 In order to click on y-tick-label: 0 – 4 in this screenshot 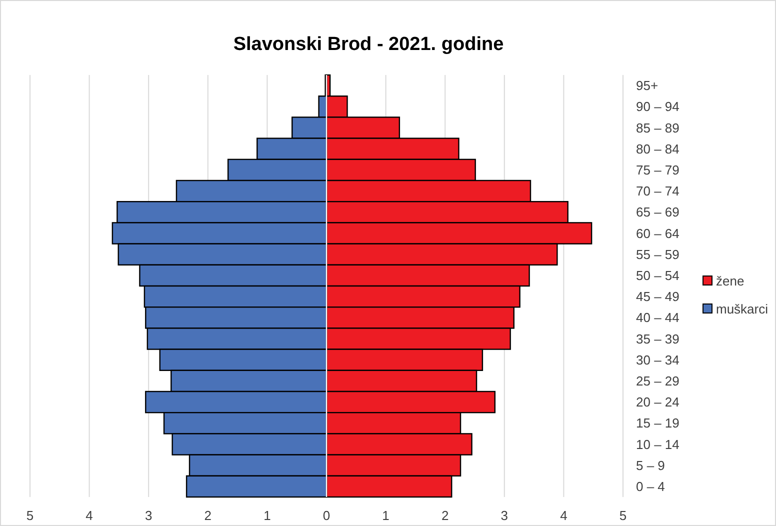, I will do `click(650, 486)`.